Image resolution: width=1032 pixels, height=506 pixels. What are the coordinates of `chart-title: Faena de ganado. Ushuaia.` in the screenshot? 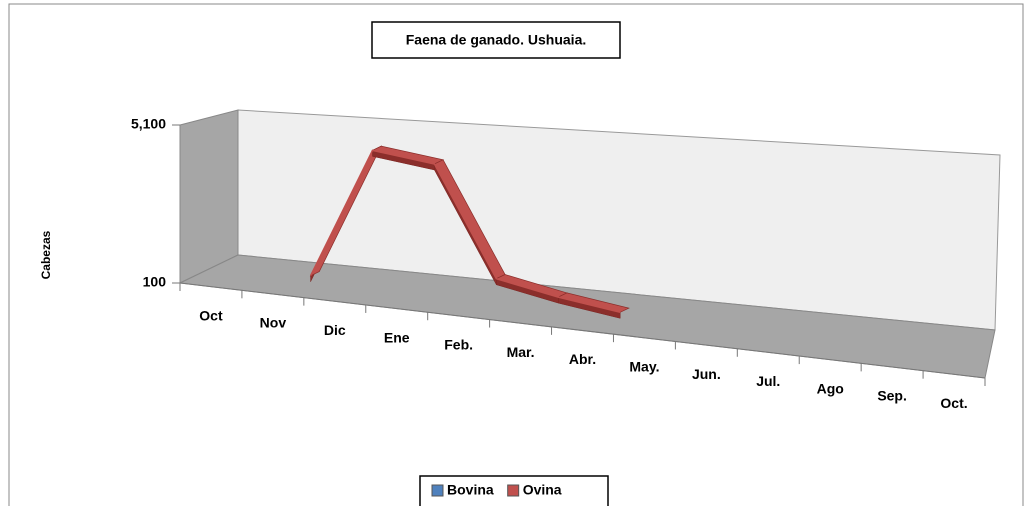 It's located at (496, 40).